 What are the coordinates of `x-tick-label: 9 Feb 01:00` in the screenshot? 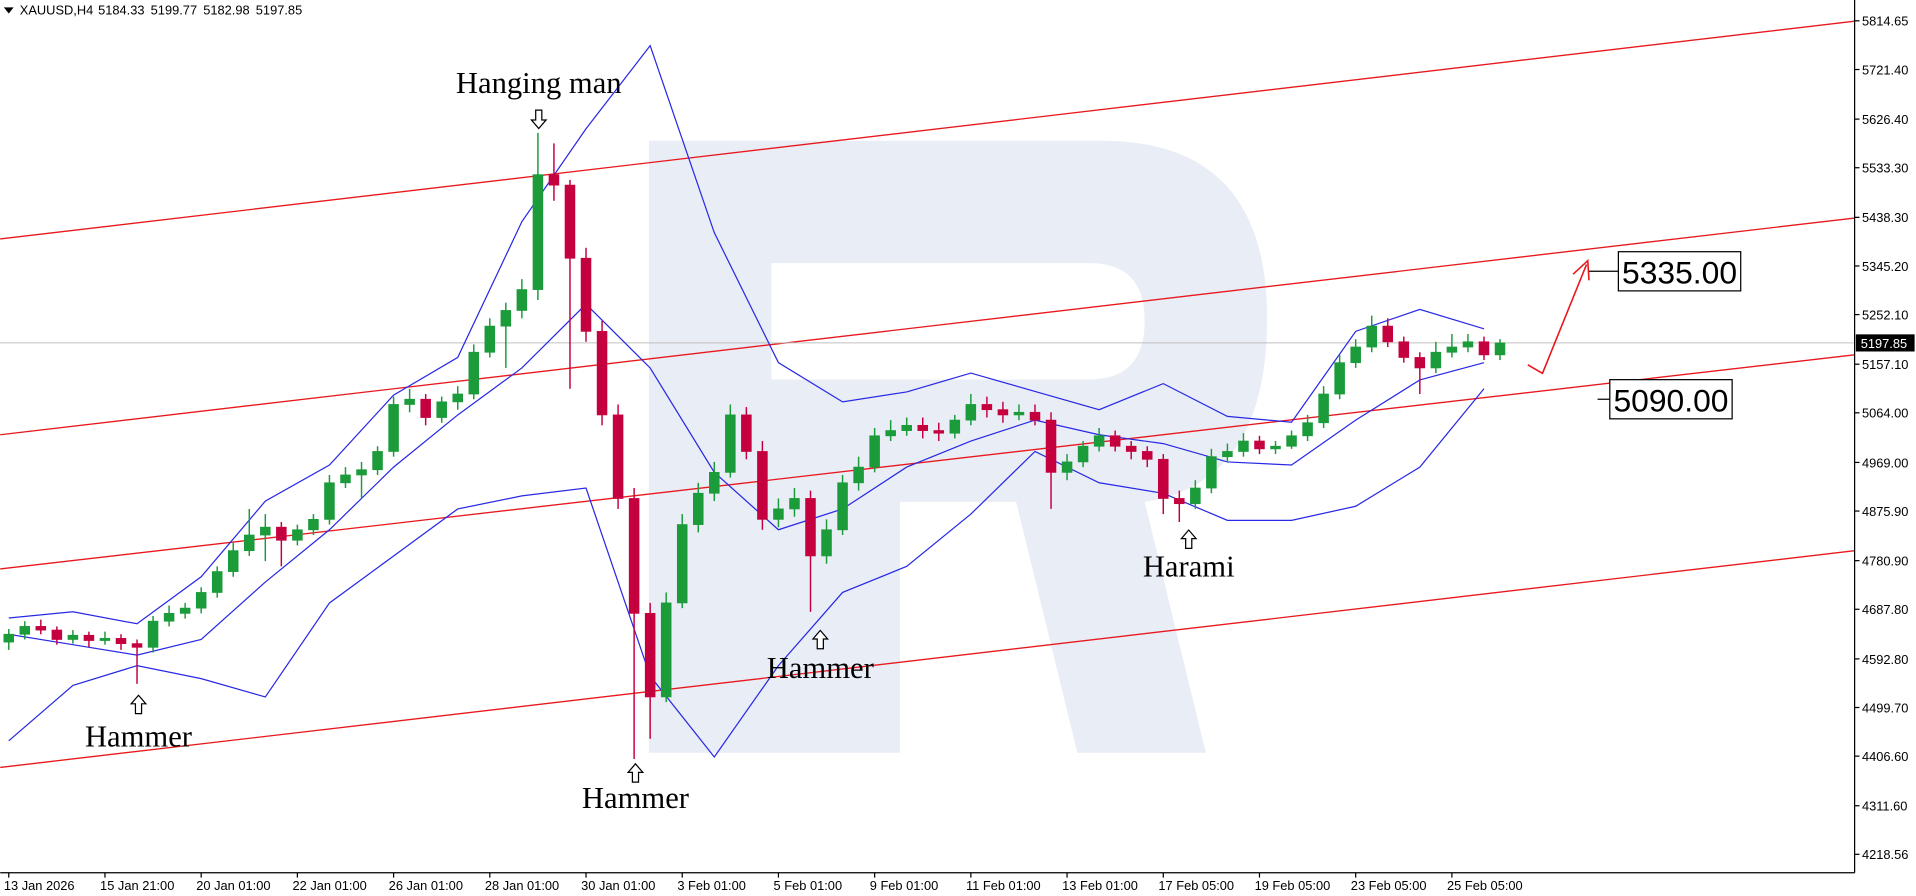 It's located at (904, 885).